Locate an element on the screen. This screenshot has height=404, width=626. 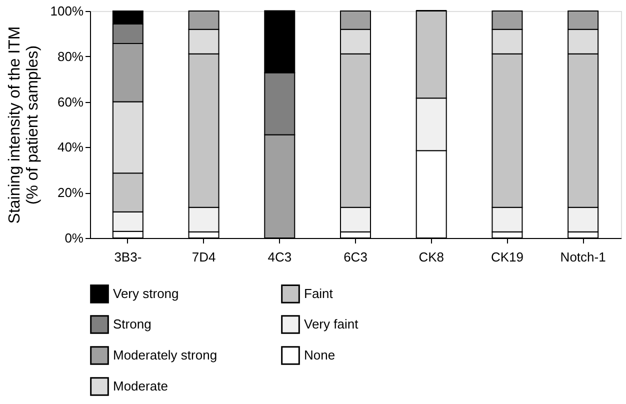
legend-label: Faint is located at coordinates (319, 293).